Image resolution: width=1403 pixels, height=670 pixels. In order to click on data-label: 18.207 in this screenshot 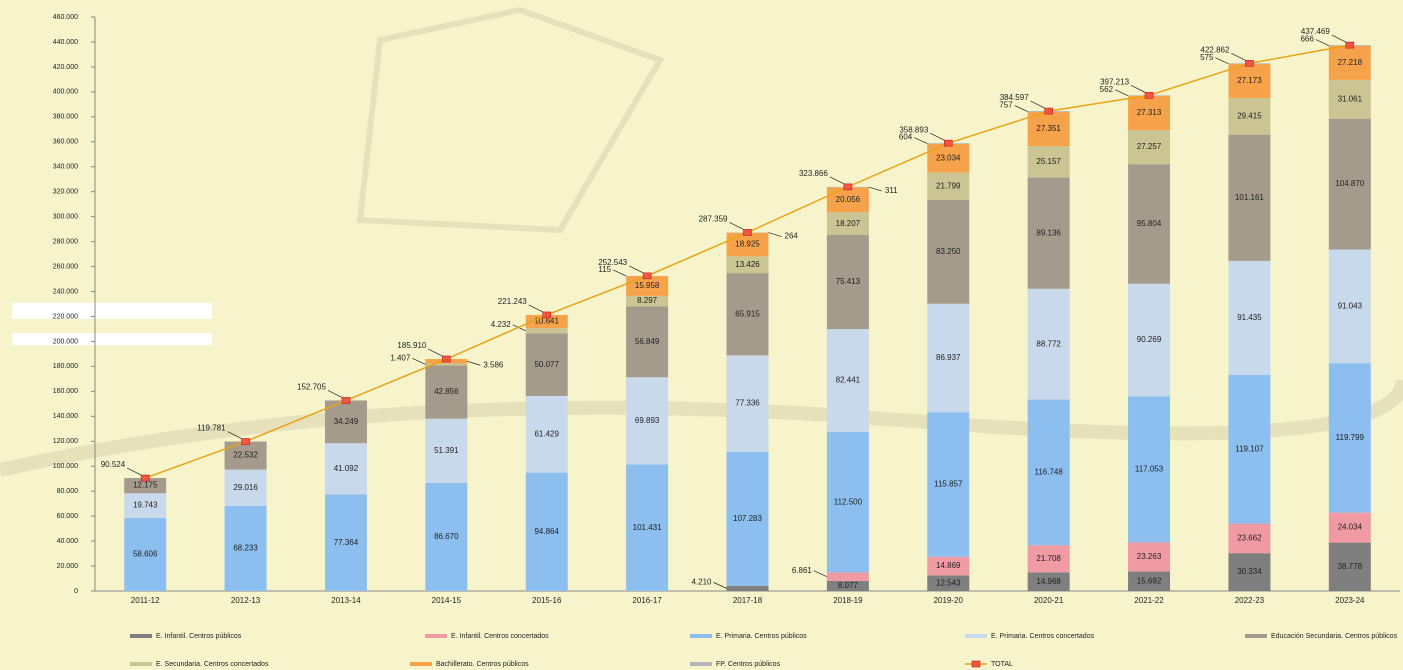, I will do `click(848, 223)`.